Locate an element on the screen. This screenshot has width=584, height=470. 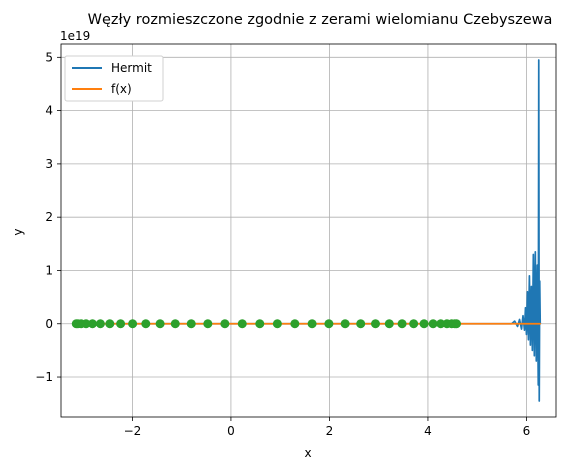
x-tick-label: 4 is located at coordinates (428, 431).